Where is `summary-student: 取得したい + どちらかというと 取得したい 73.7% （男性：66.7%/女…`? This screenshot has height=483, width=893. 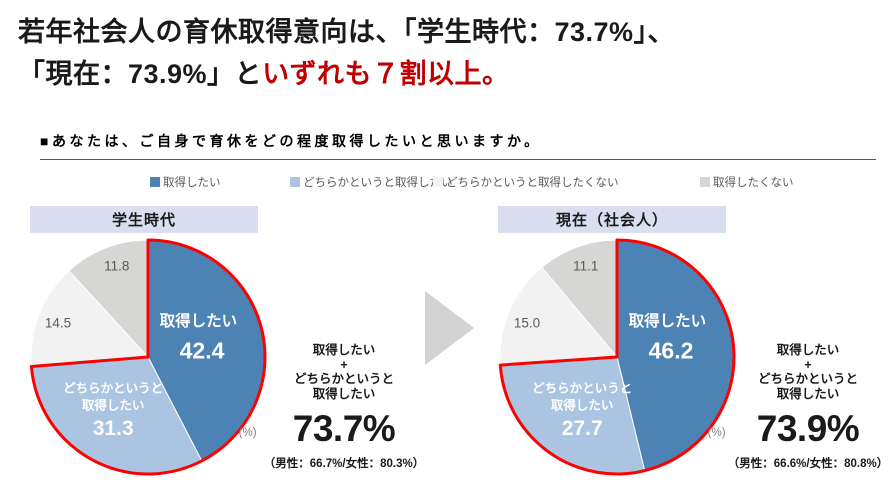
summary-student: 取得したい + どちらかというと 取得したい 73.7% （男性：66.7%/女… is located at coordinates (344, 407).